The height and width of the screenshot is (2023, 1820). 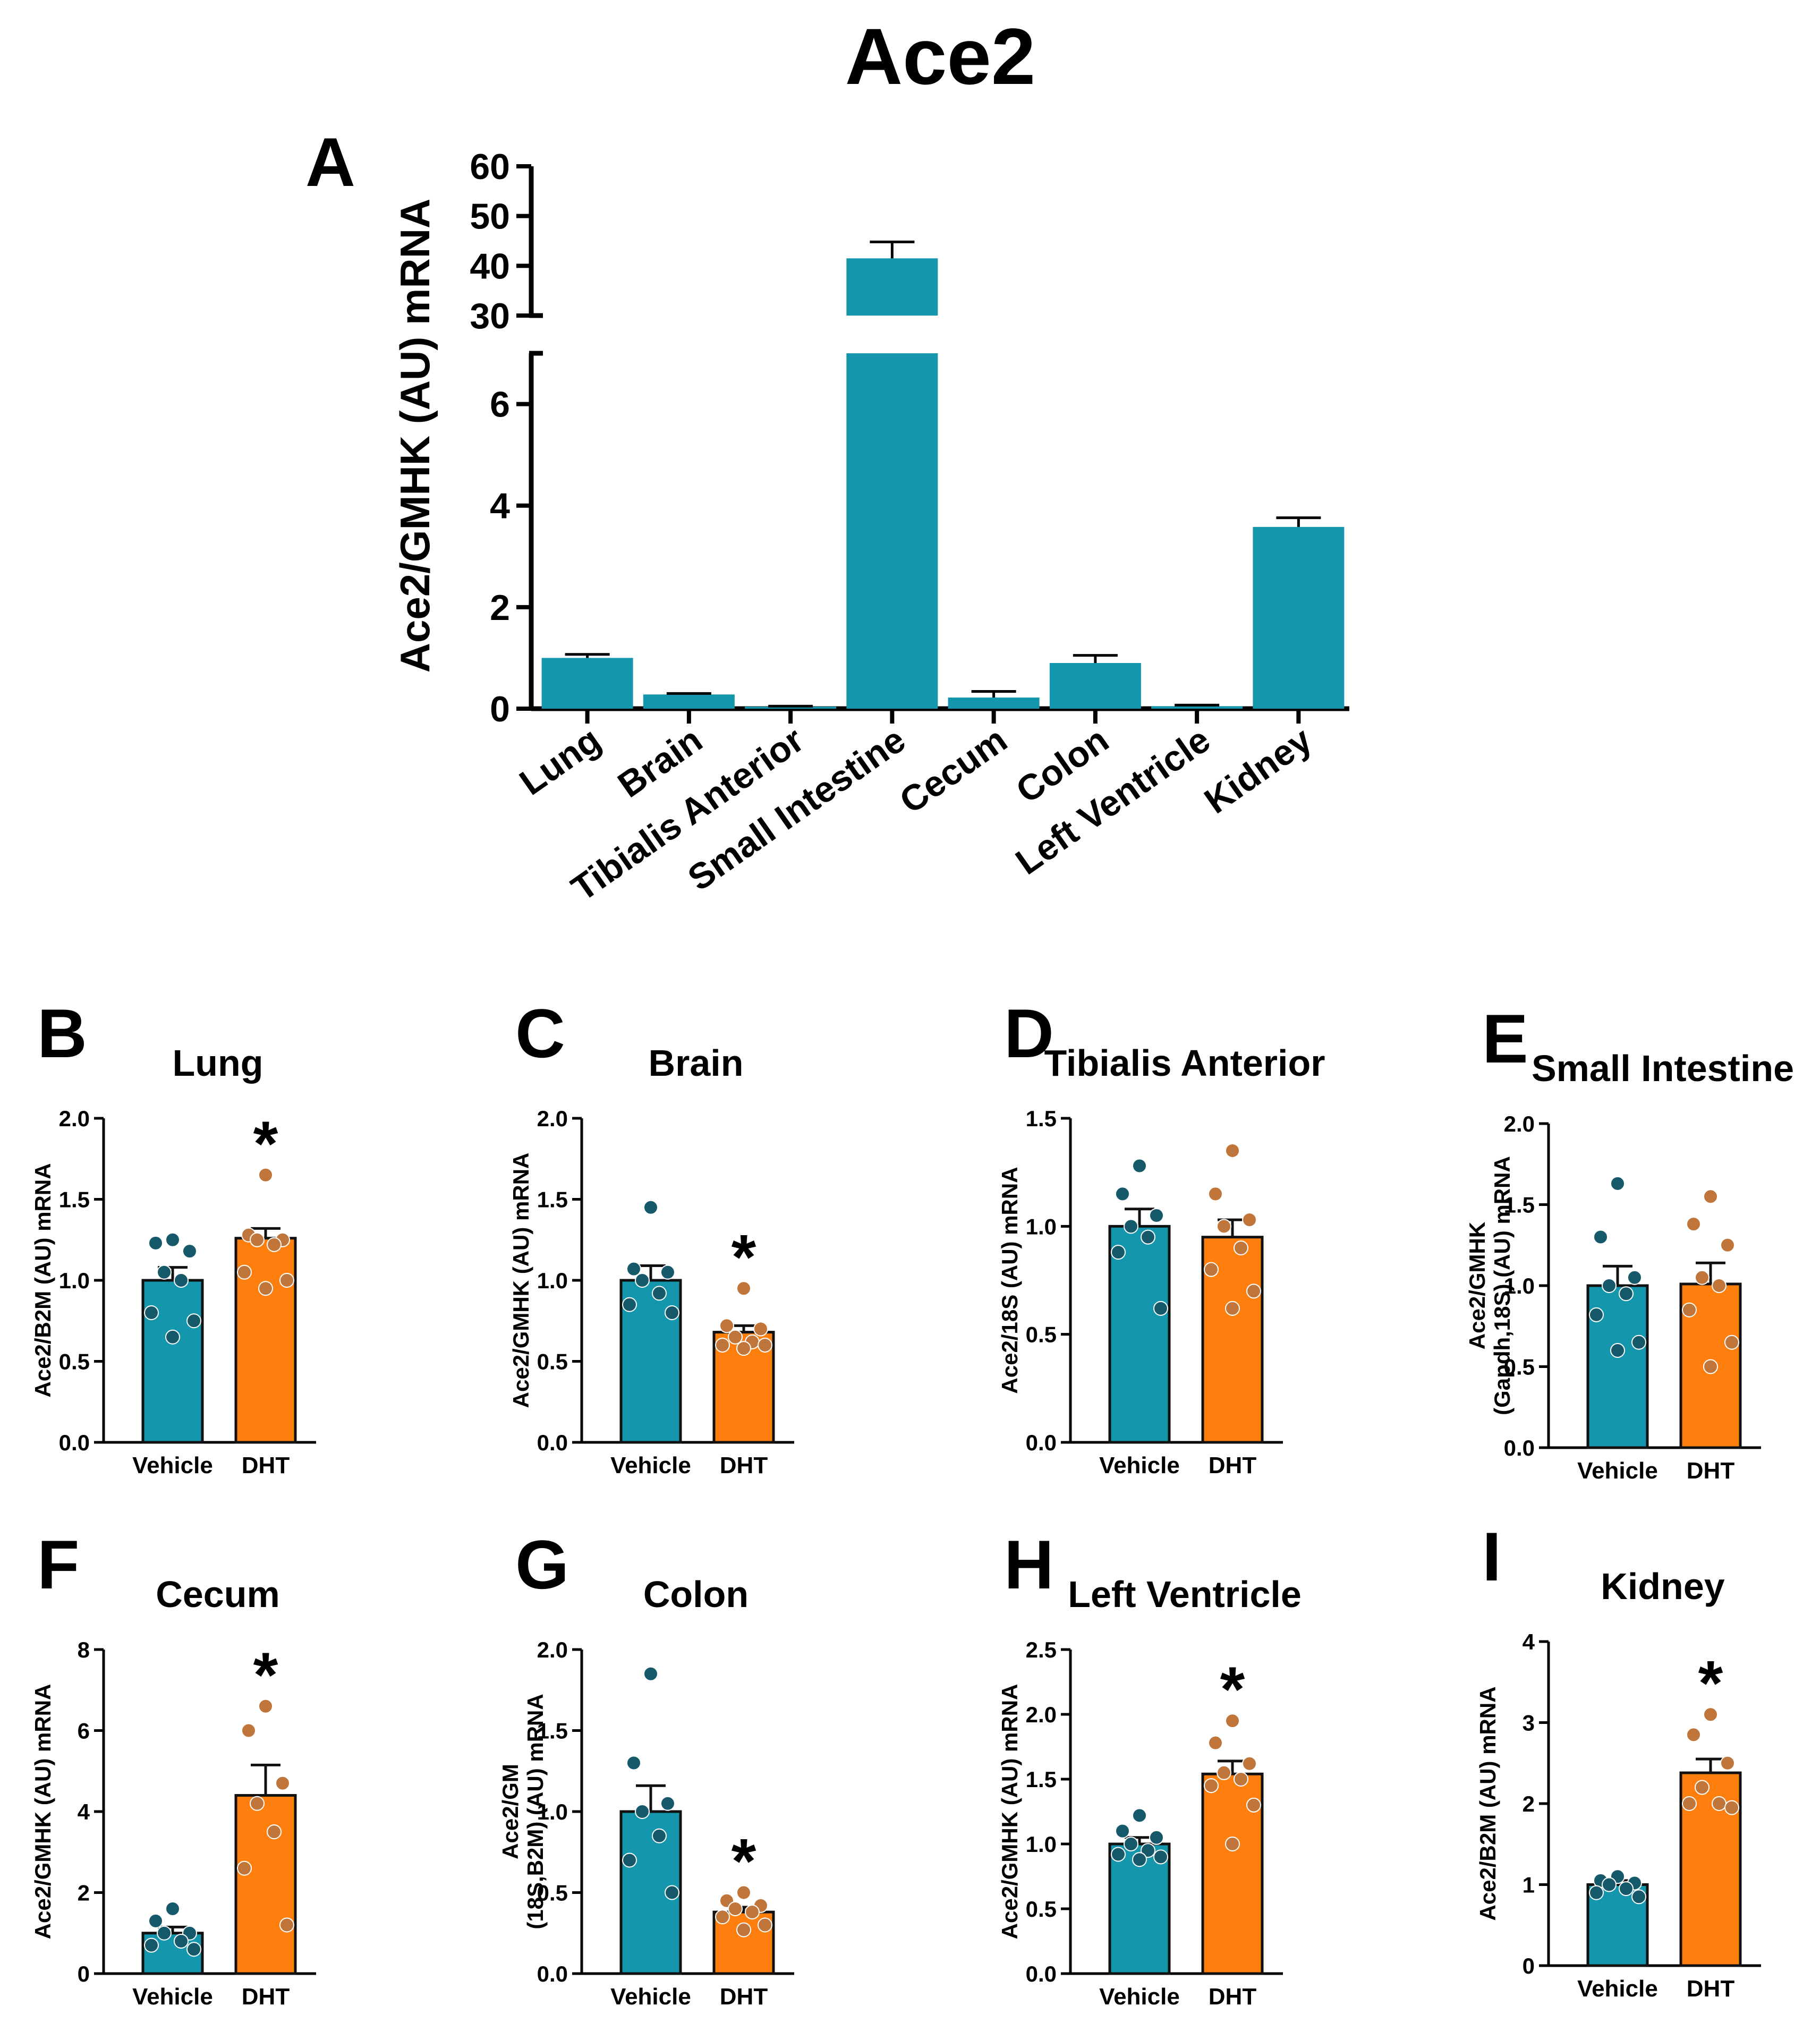 What do you see at coordinates (953, 770) in the screenshot?
I see `x-tick-label: Cecum` at bounding box center [953, 770].